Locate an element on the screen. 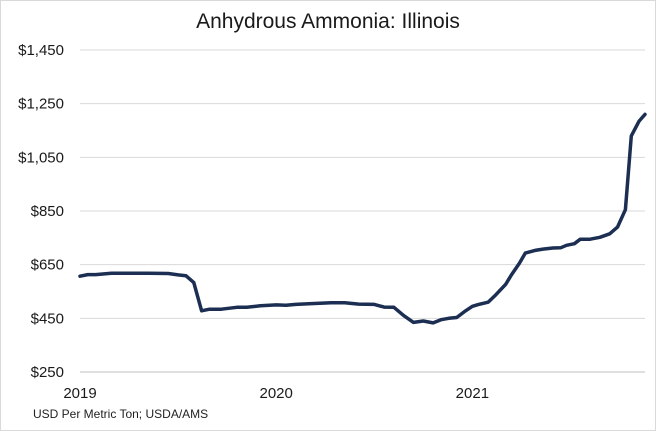 This screenshot has height=431, width=656. x-axis-ticks: 2019 2020 2021 is located at coordinates (276, 393).